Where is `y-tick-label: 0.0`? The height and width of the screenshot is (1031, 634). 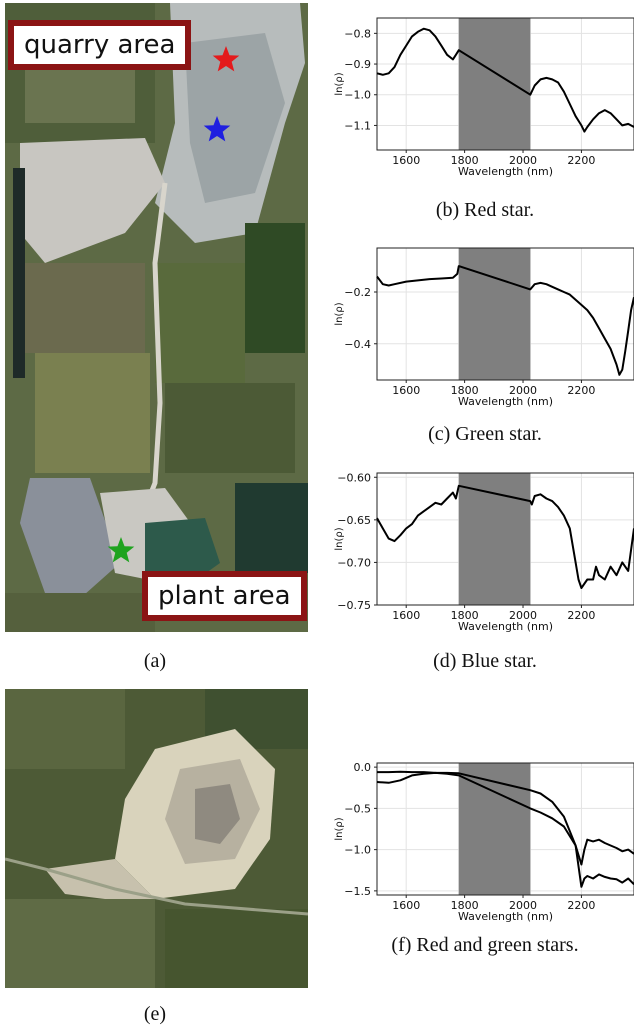 y-tick-label: 0.0 is located at coordinates (363, 767).